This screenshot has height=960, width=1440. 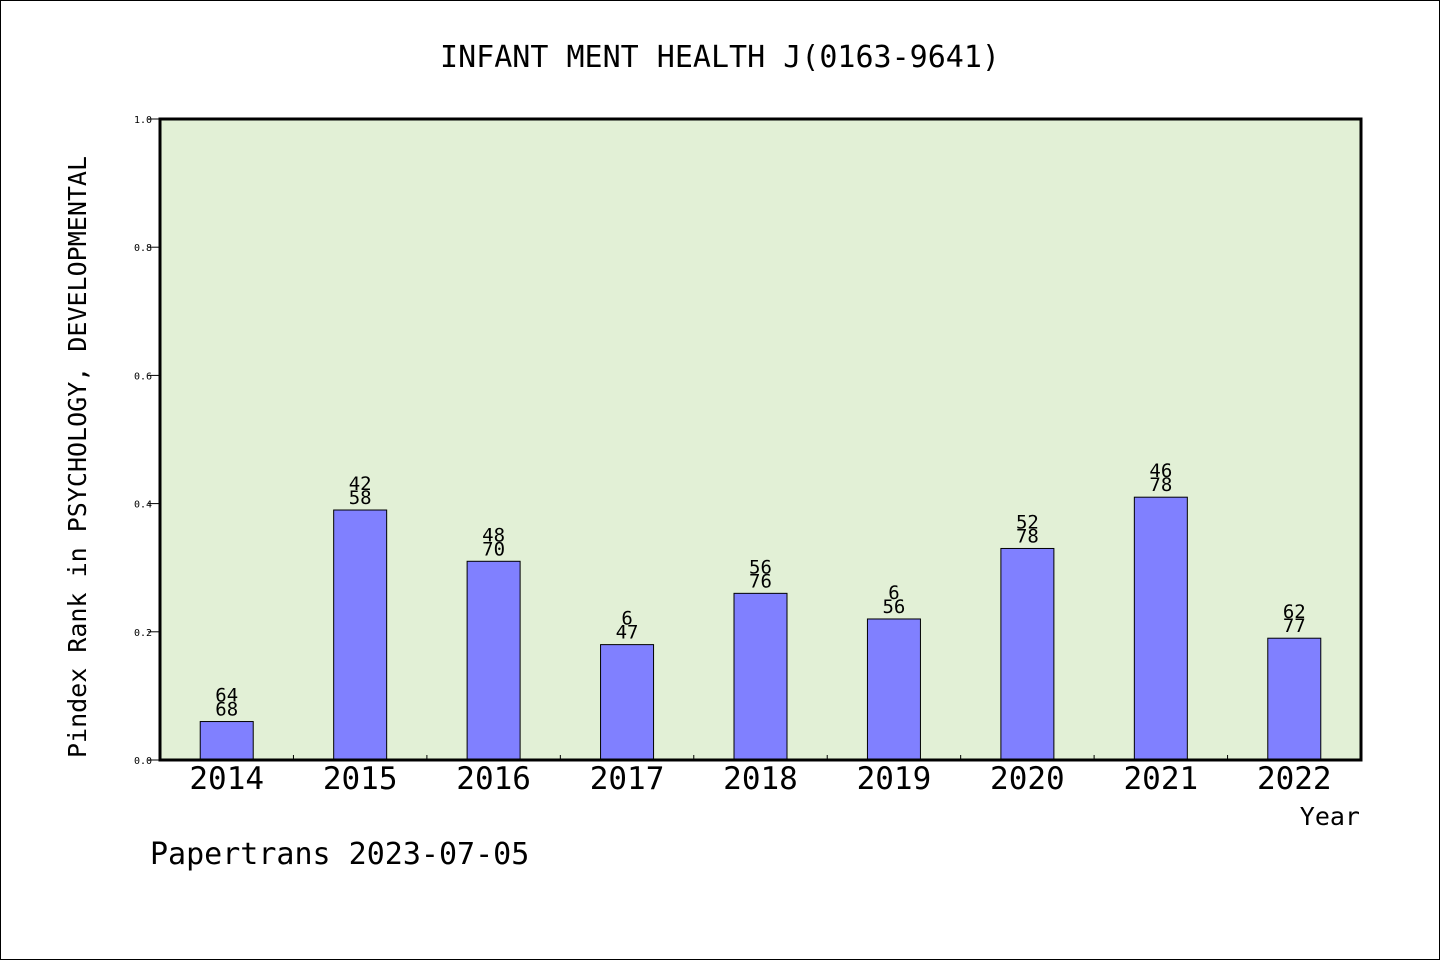 I want to click on bar-label-top-2017: 6, so click(x=626, y=619).